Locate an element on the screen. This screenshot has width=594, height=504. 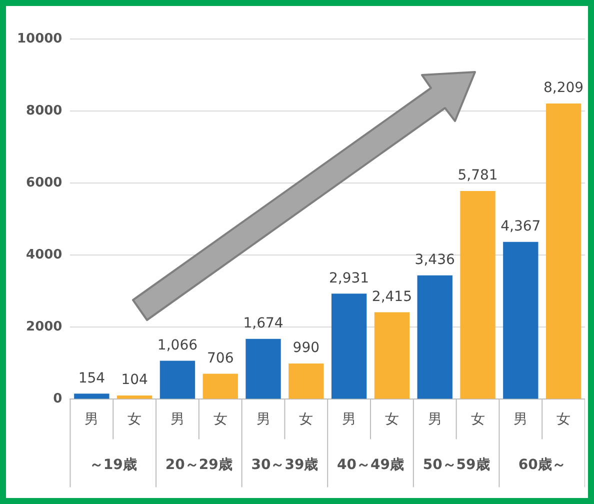
data-label: 154 is located at coordinates (92, 378).